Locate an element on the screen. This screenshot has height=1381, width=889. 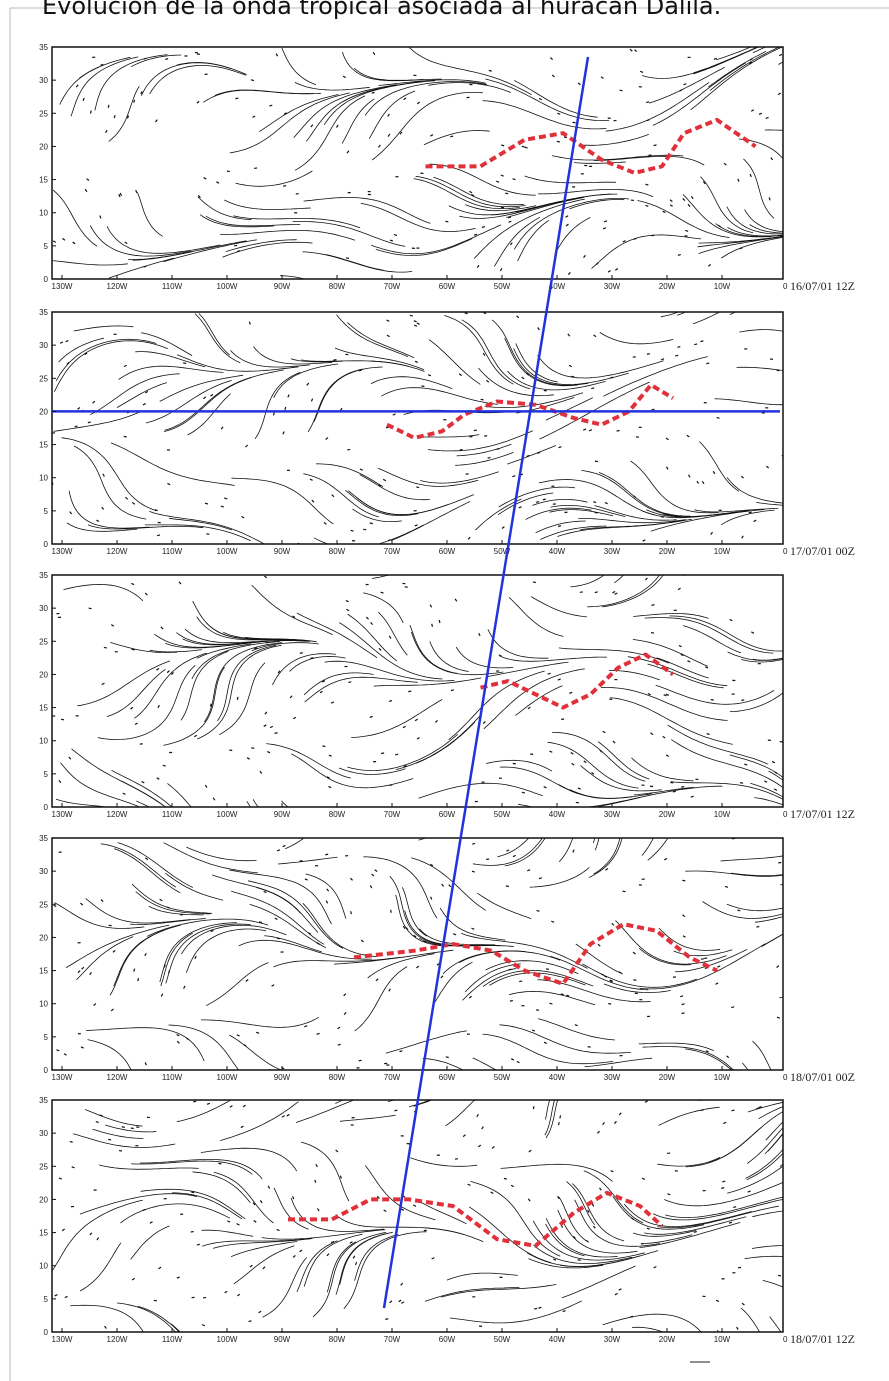
lon-label: 130W is located at coordinates (62, 1077).